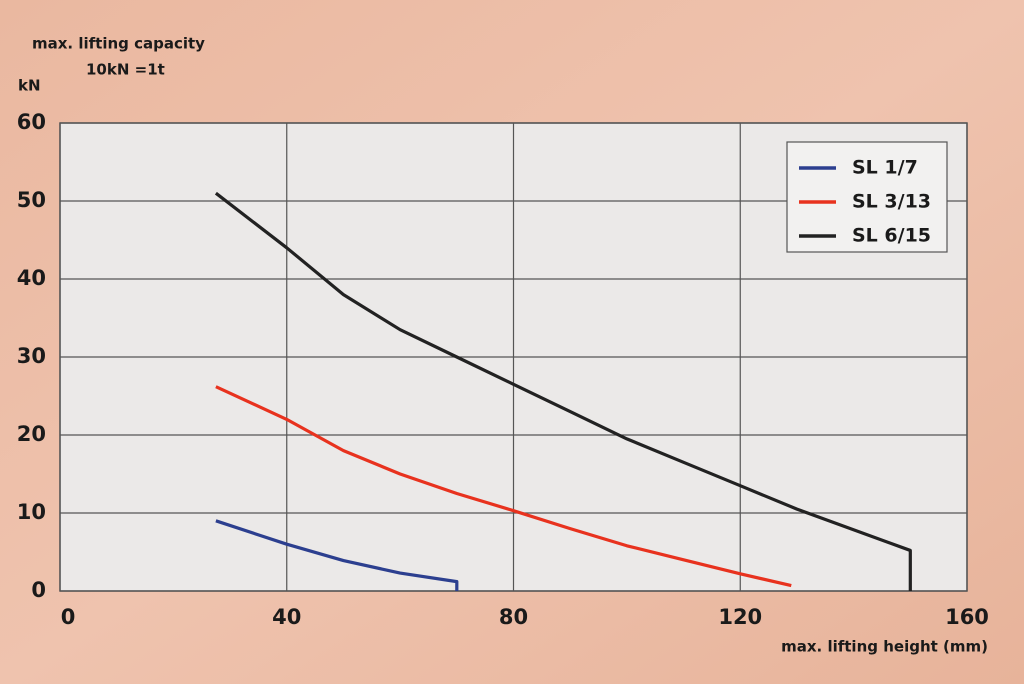  I want to click on y-tick-label: 0, so click(38, 590).